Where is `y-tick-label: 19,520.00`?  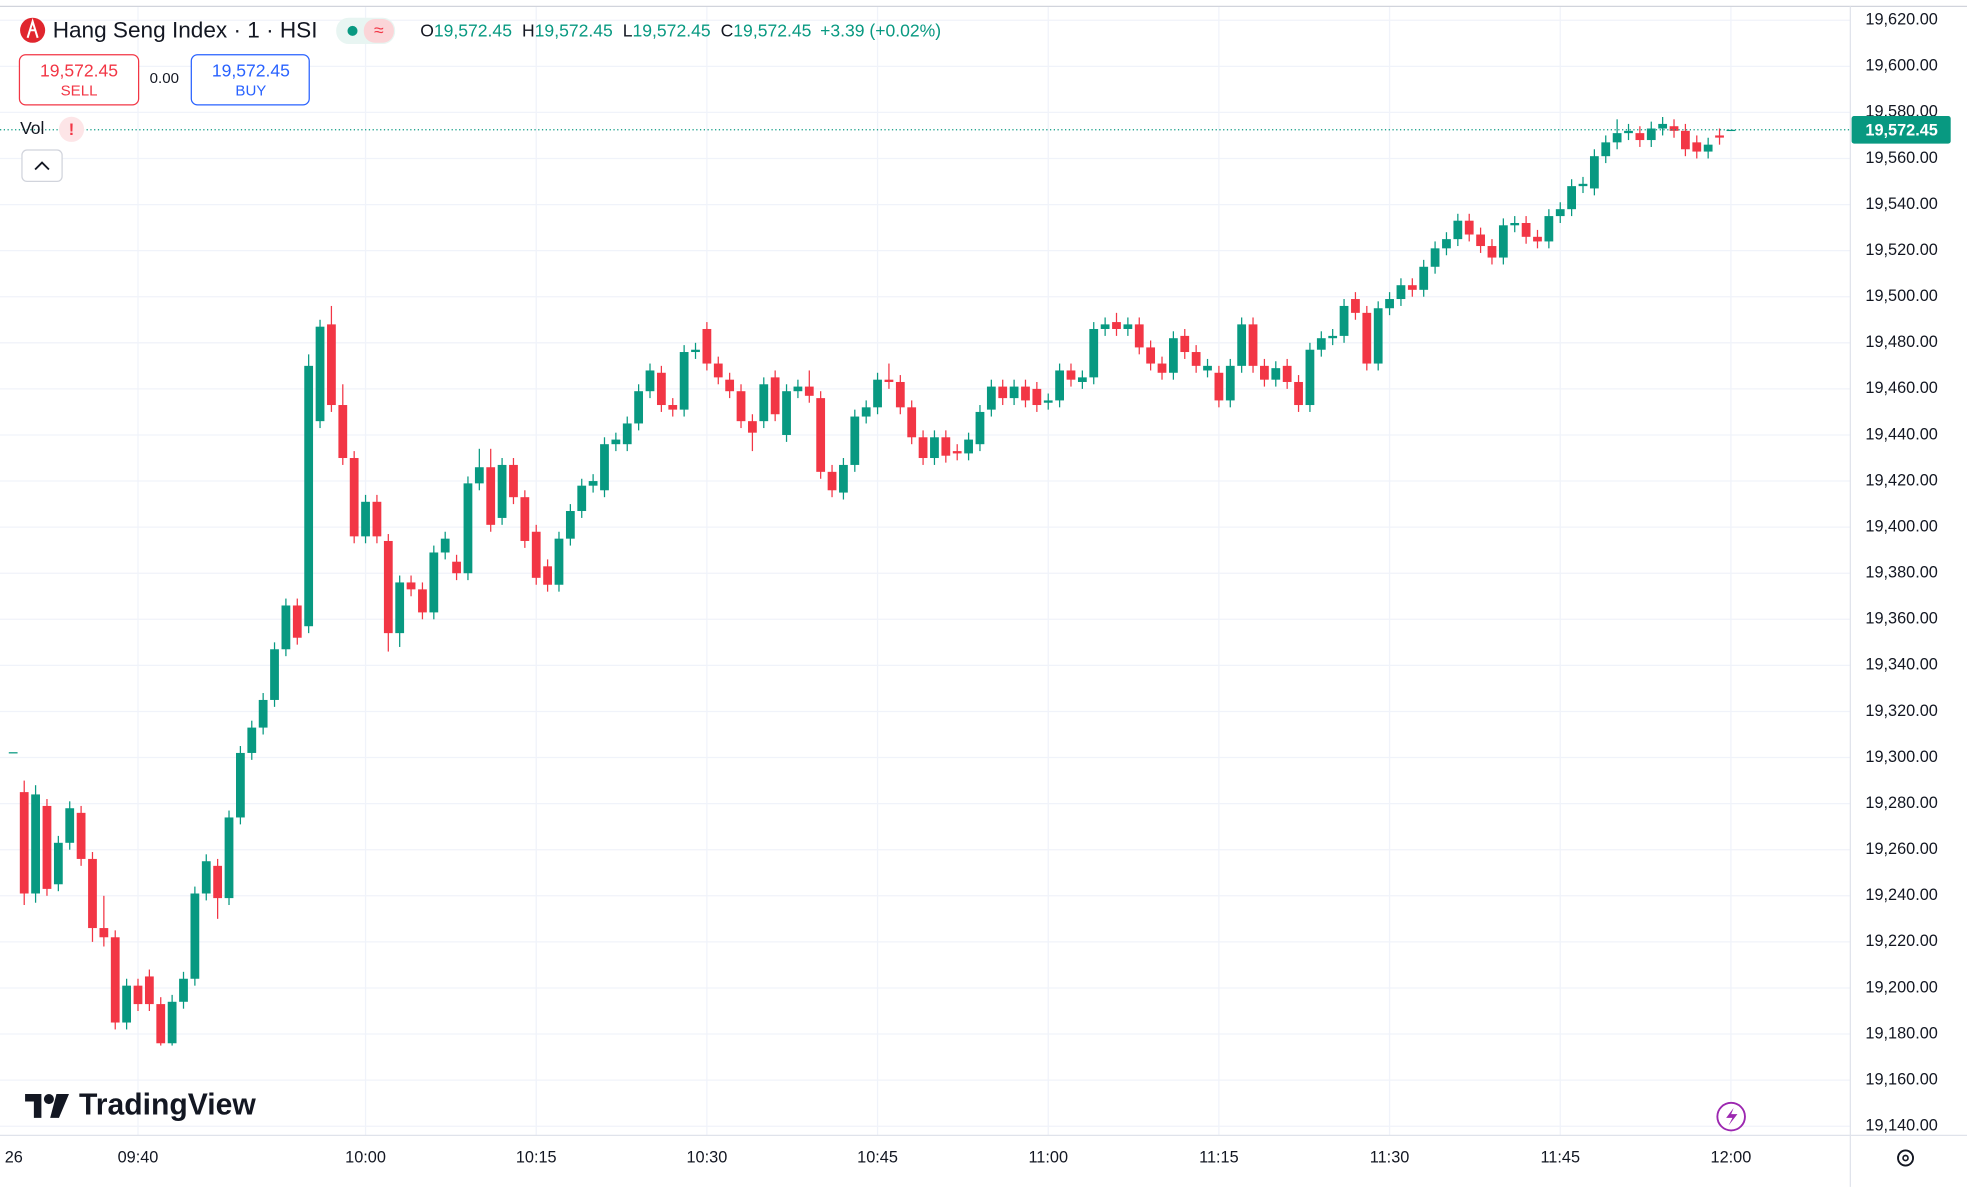
y-tick-label: 19,520.00 is located at coordinates (1901, 250).